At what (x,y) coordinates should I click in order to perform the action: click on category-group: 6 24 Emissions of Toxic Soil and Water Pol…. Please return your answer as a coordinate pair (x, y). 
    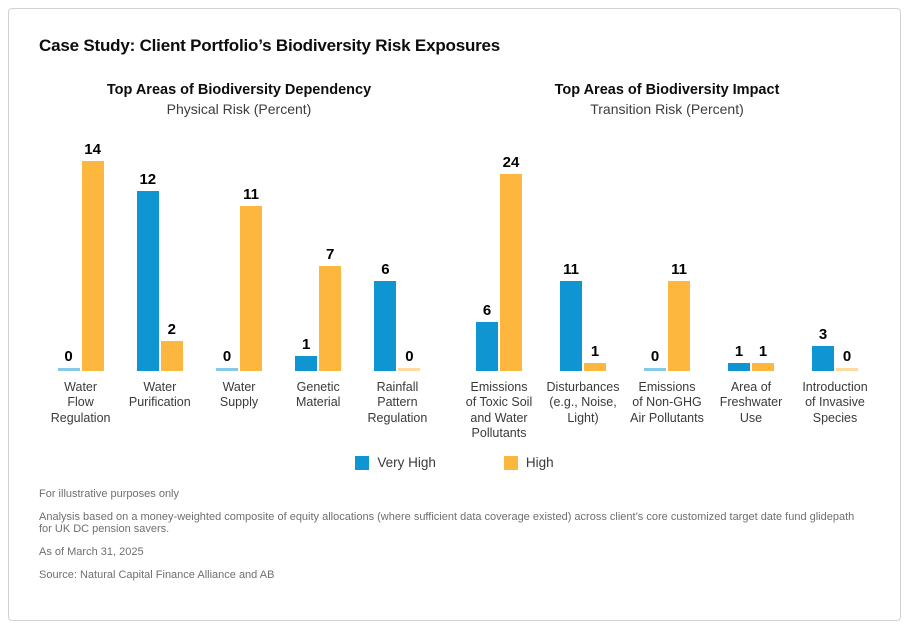
    Looking at the image, I should click on (499, 291).